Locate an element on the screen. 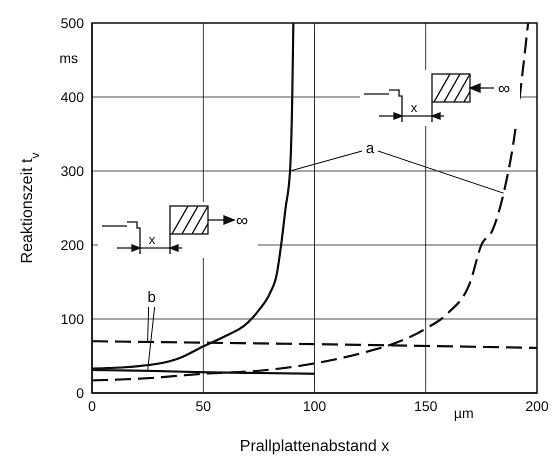 This screenshot has width=559, height=467. x-tick-label: 50 is located at coordinates (203, 406).